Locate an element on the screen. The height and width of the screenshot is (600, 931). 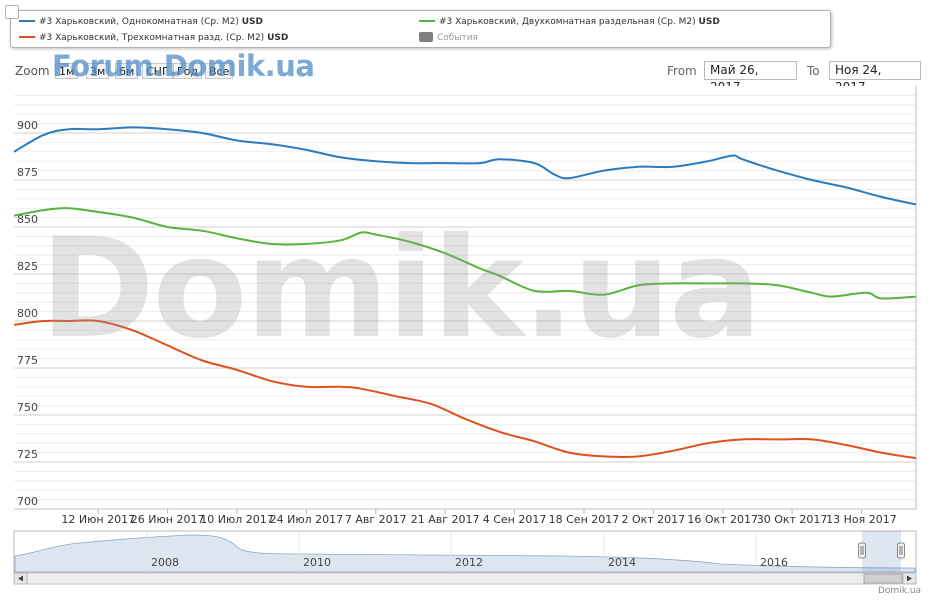
x-tick-label: 2 Окт 2017 is located at coordinates (653, 519).